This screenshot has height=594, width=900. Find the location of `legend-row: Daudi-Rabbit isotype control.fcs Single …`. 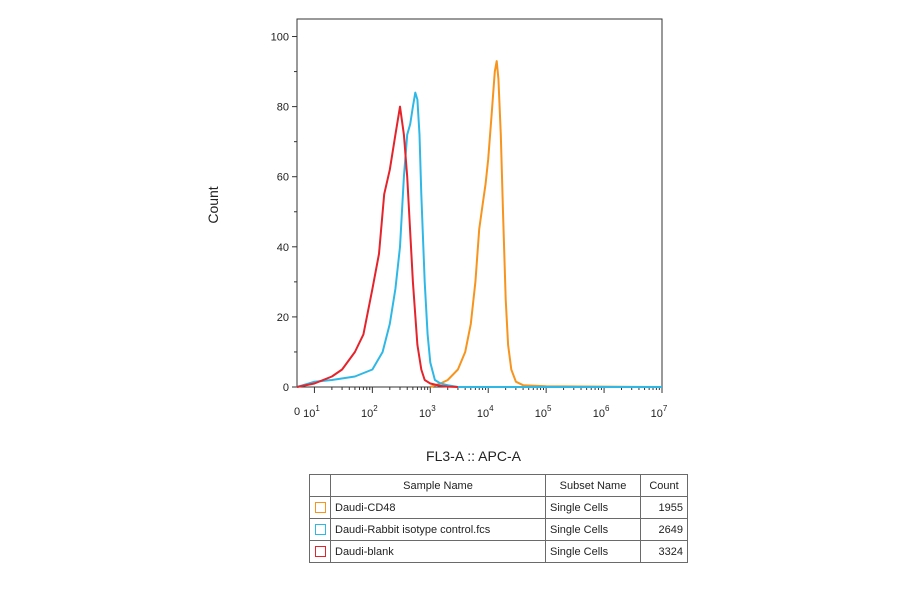

legend-row: Daudi-Rabbit isotype control.fcs Single … is located at coordinates (498, 529).